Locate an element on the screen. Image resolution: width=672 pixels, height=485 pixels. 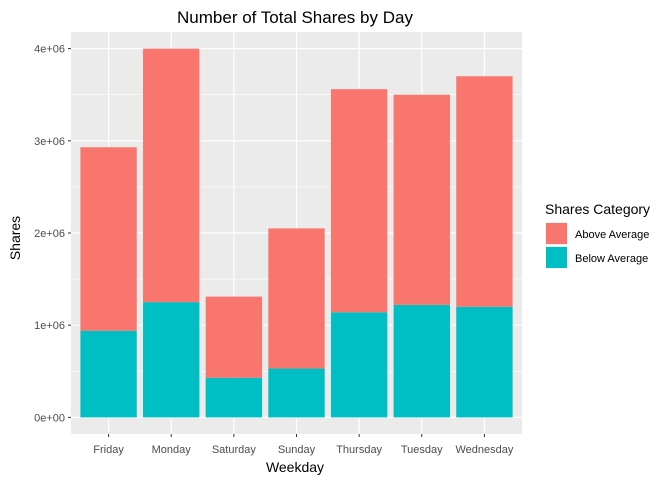
x-tick-label: Monday is located at coordinates (172, 450).